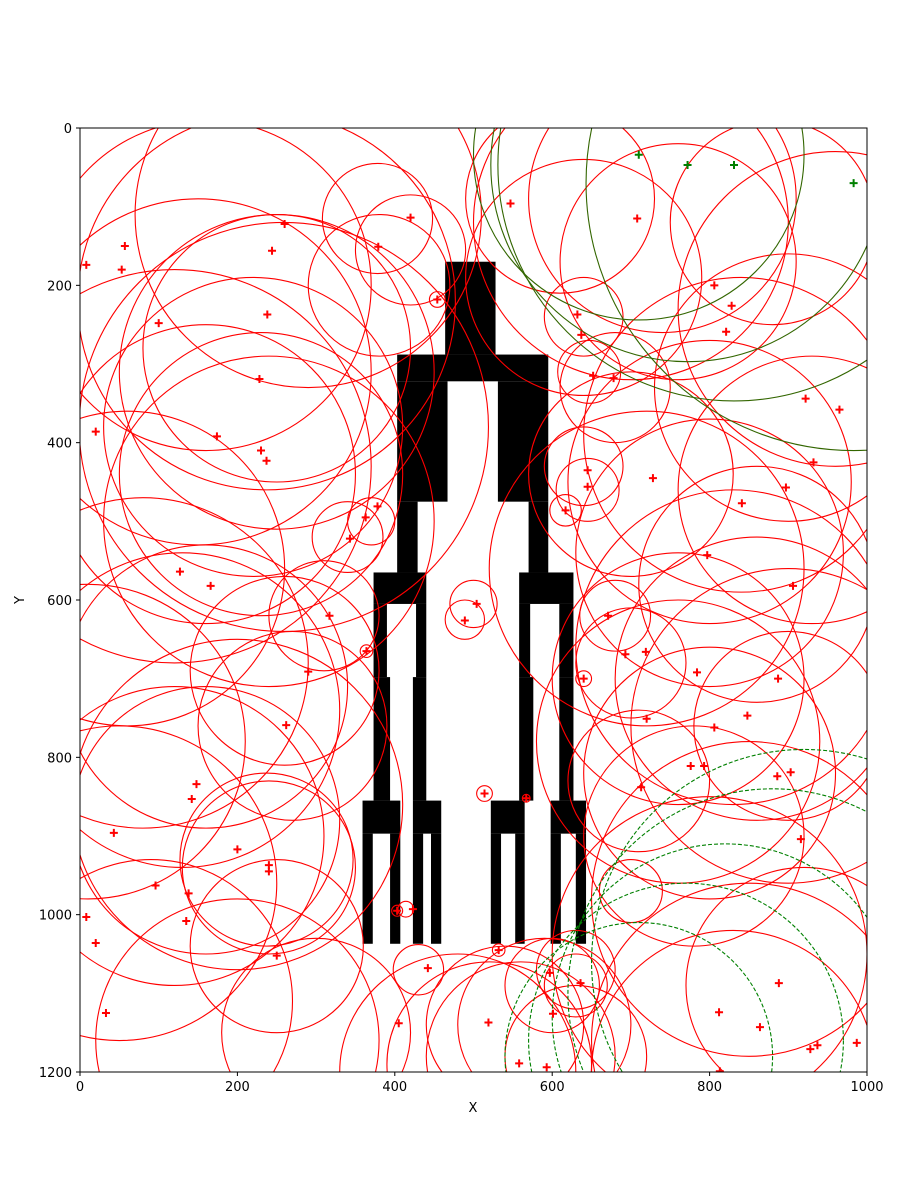 This screenshot has height=1200, width=900. What do you see at coordinates (552, 1087) in the screenshot?
I see `x-tick-label: 600` at bounding box center [552, 1087].